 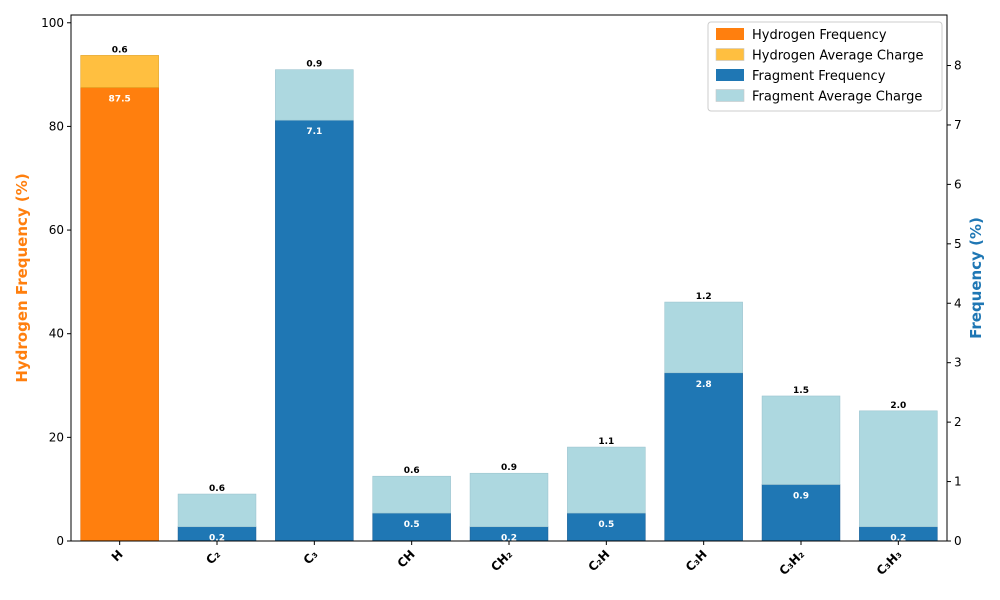 I want to click on left-tick-label-100: 100, so click(x=52, y=23).